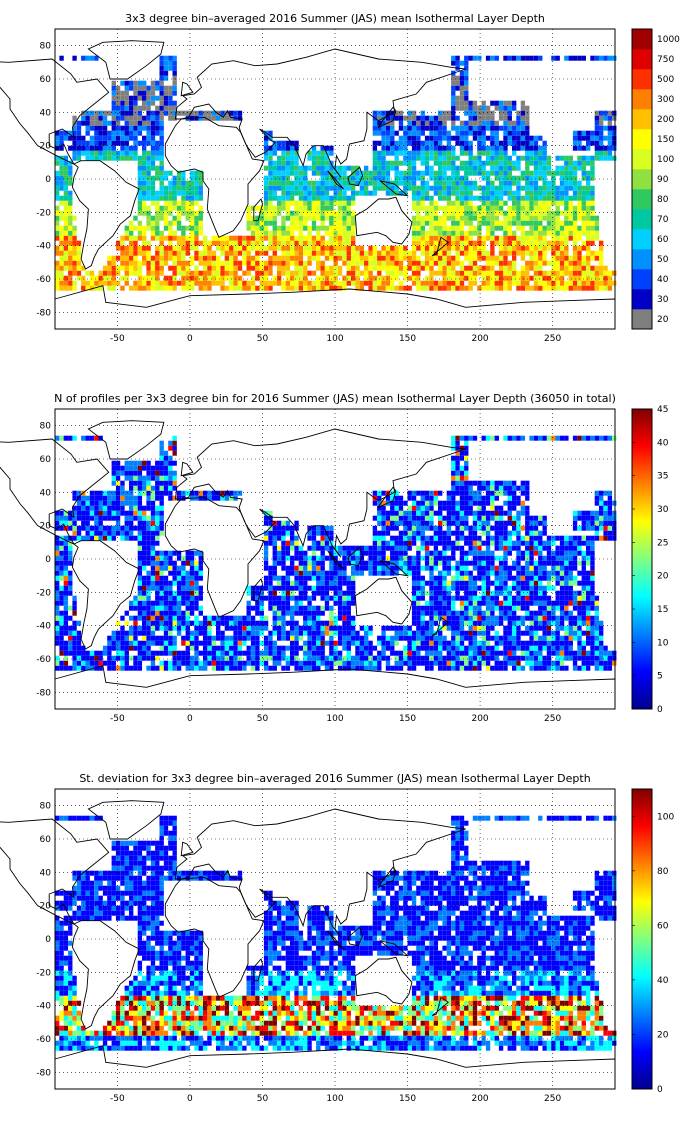  I want to click on coastline, so click(105, 215).